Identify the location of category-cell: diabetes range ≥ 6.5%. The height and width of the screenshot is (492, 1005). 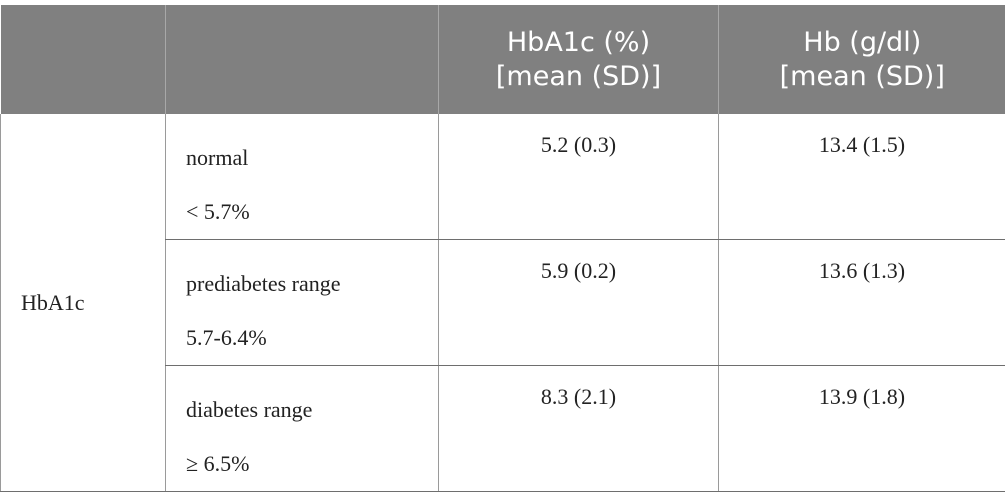
(302, 429).